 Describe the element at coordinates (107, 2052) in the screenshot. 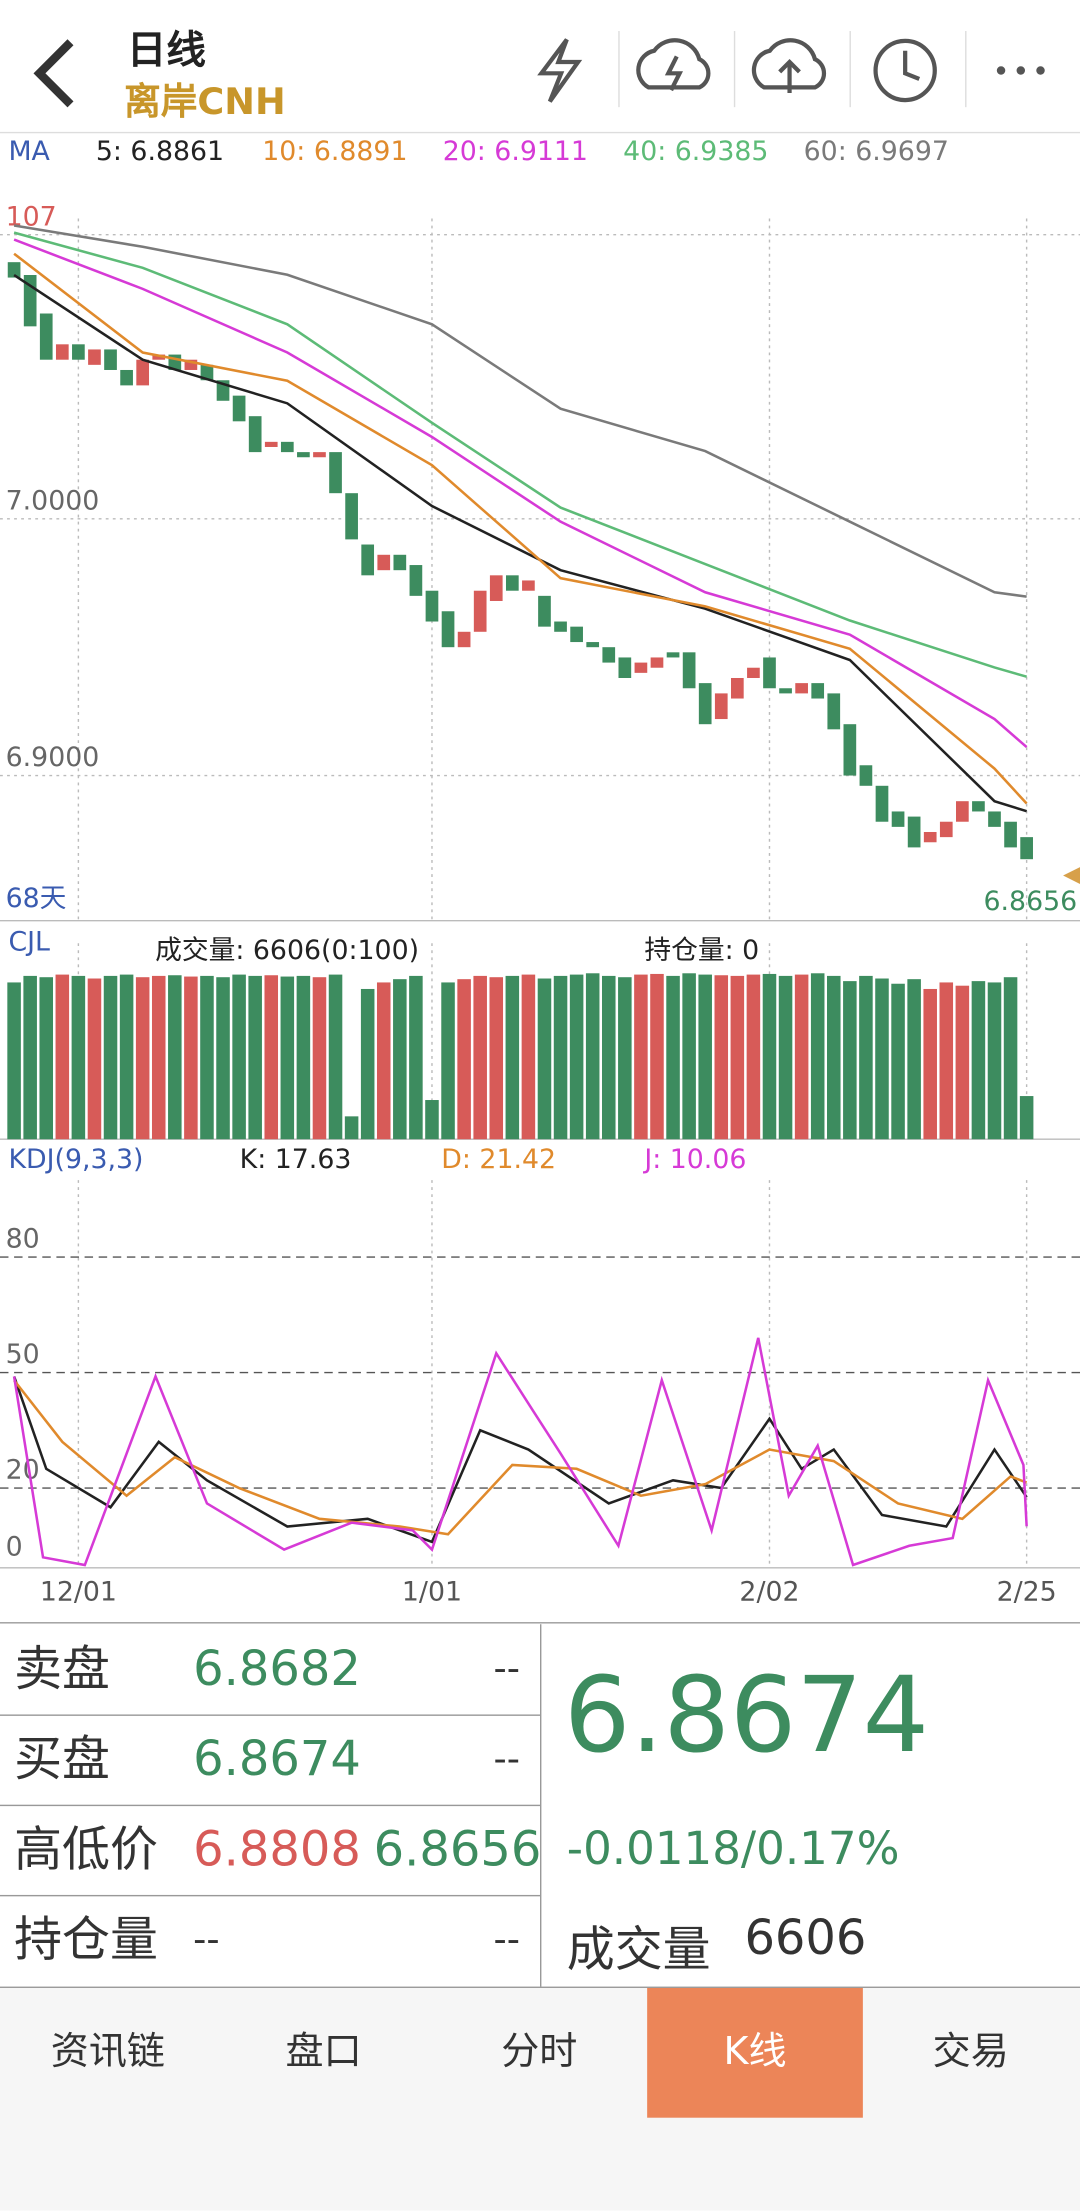

I see `tab: 资讯链` at that location.